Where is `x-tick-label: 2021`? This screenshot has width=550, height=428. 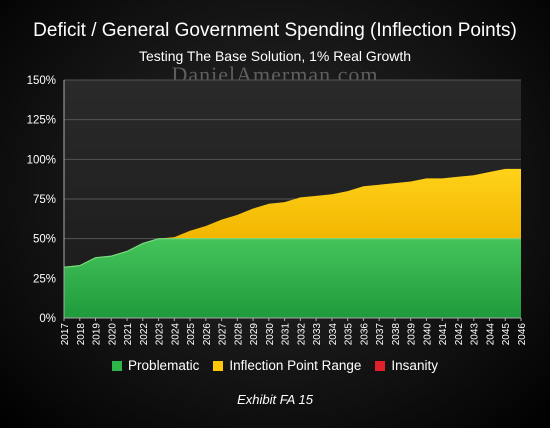 x-tick-label: 2021 is located at coordinates (128, 334).